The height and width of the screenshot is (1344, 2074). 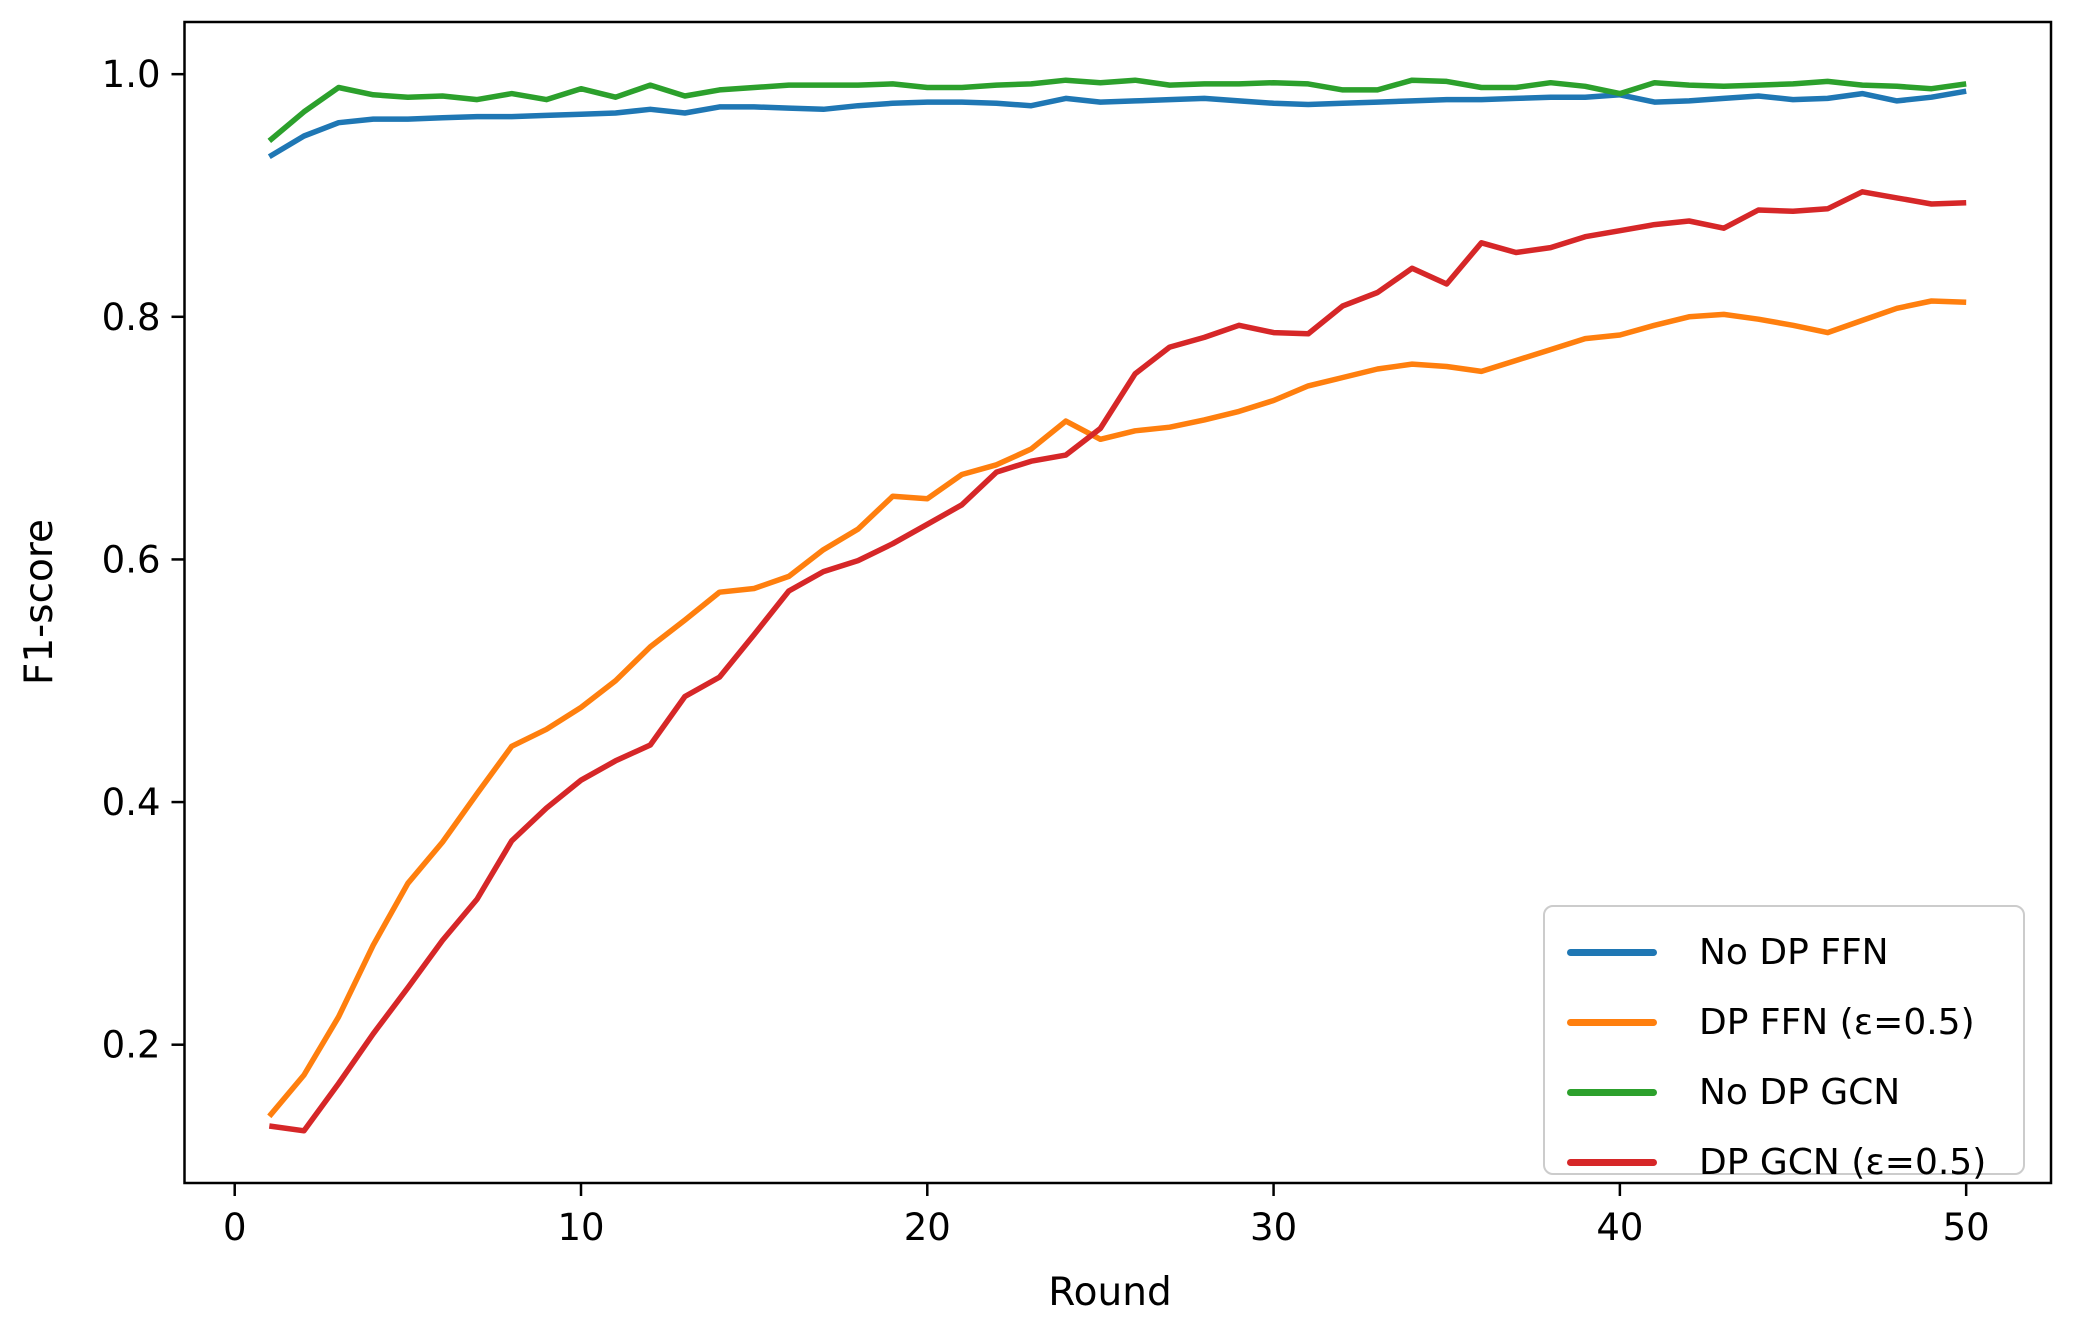 I want to click on legend-item: No DP GCN, so click(x=1784, y=1092).